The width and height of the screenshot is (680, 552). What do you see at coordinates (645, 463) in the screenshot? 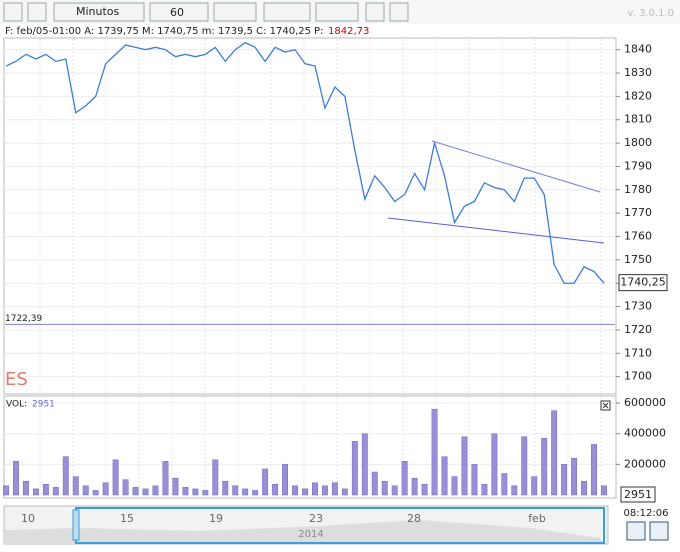
I see `y-tick-label: 200000` at bounding box center [645, 463].